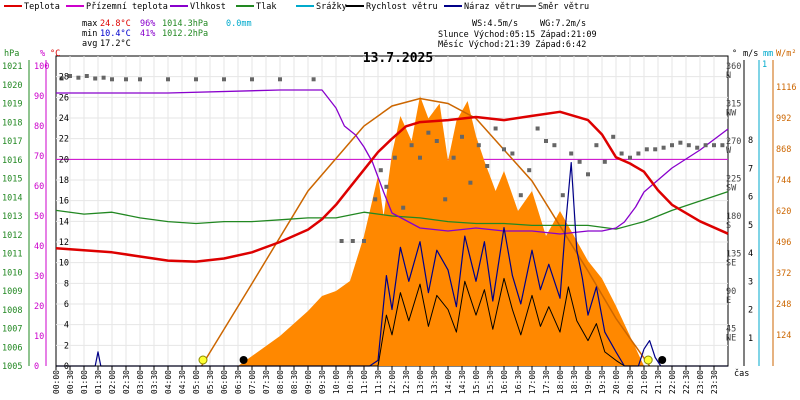 This screenshot has width=800, height=400. Describe the element at coordinates (12, 161) in the screenshot. I see `hpa-tick-label: 1016` at that location.